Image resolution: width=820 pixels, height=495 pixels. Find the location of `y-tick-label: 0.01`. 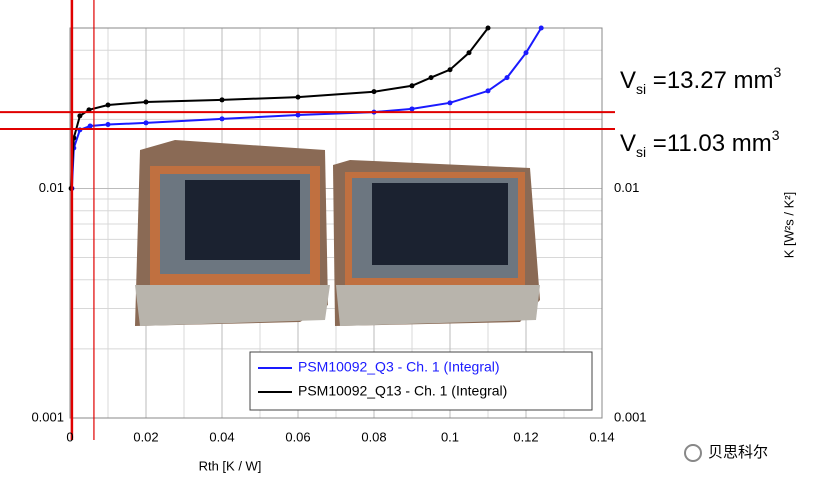

y-tick-label: 0.01 is located at coordinates (51, 187).